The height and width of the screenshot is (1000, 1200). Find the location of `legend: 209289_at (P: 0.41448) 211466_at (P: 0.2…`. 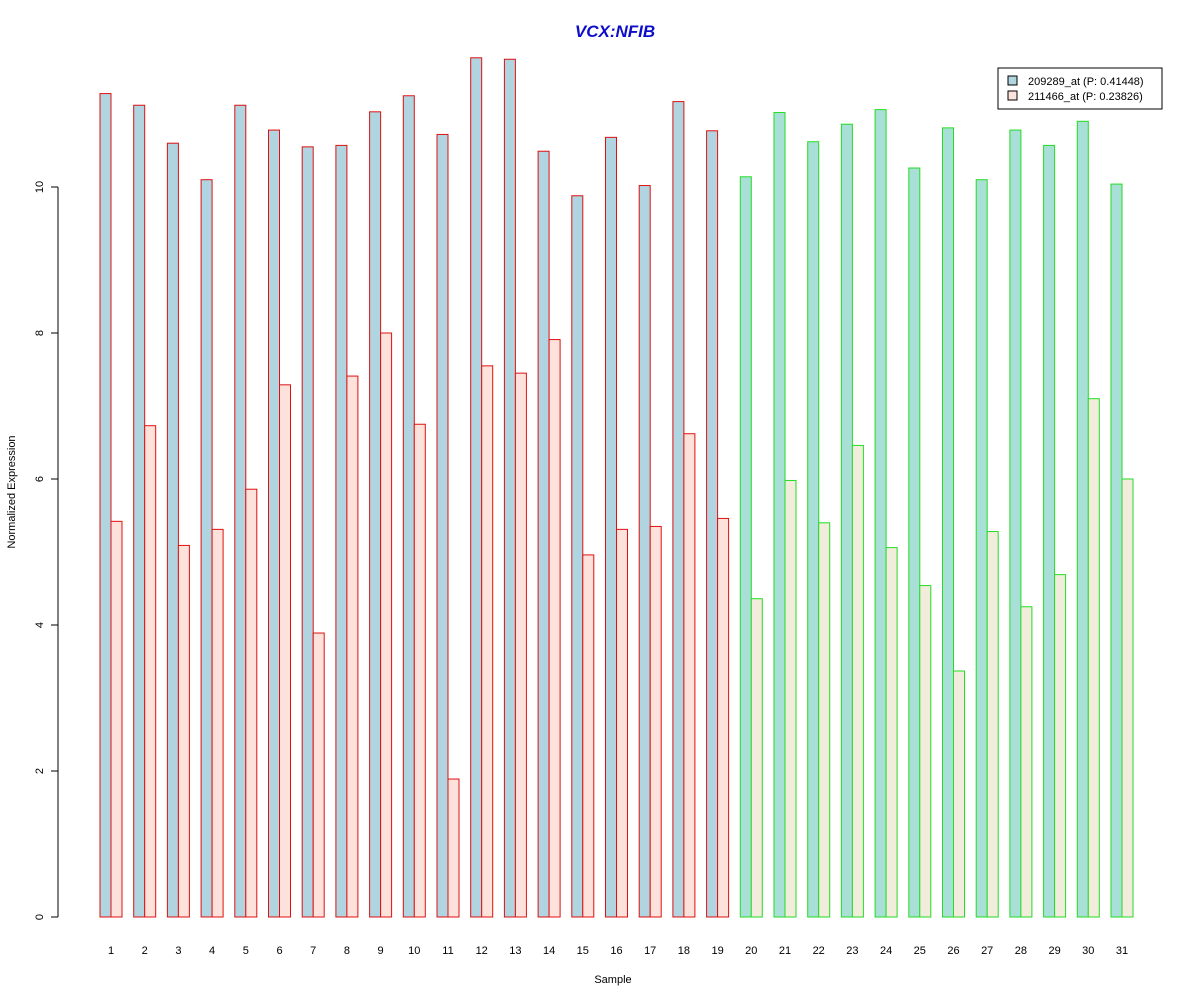

legend: 209289_at (P: 0.41448) 211466_at (P: 0.2… is located at coordinates (1080, 88).